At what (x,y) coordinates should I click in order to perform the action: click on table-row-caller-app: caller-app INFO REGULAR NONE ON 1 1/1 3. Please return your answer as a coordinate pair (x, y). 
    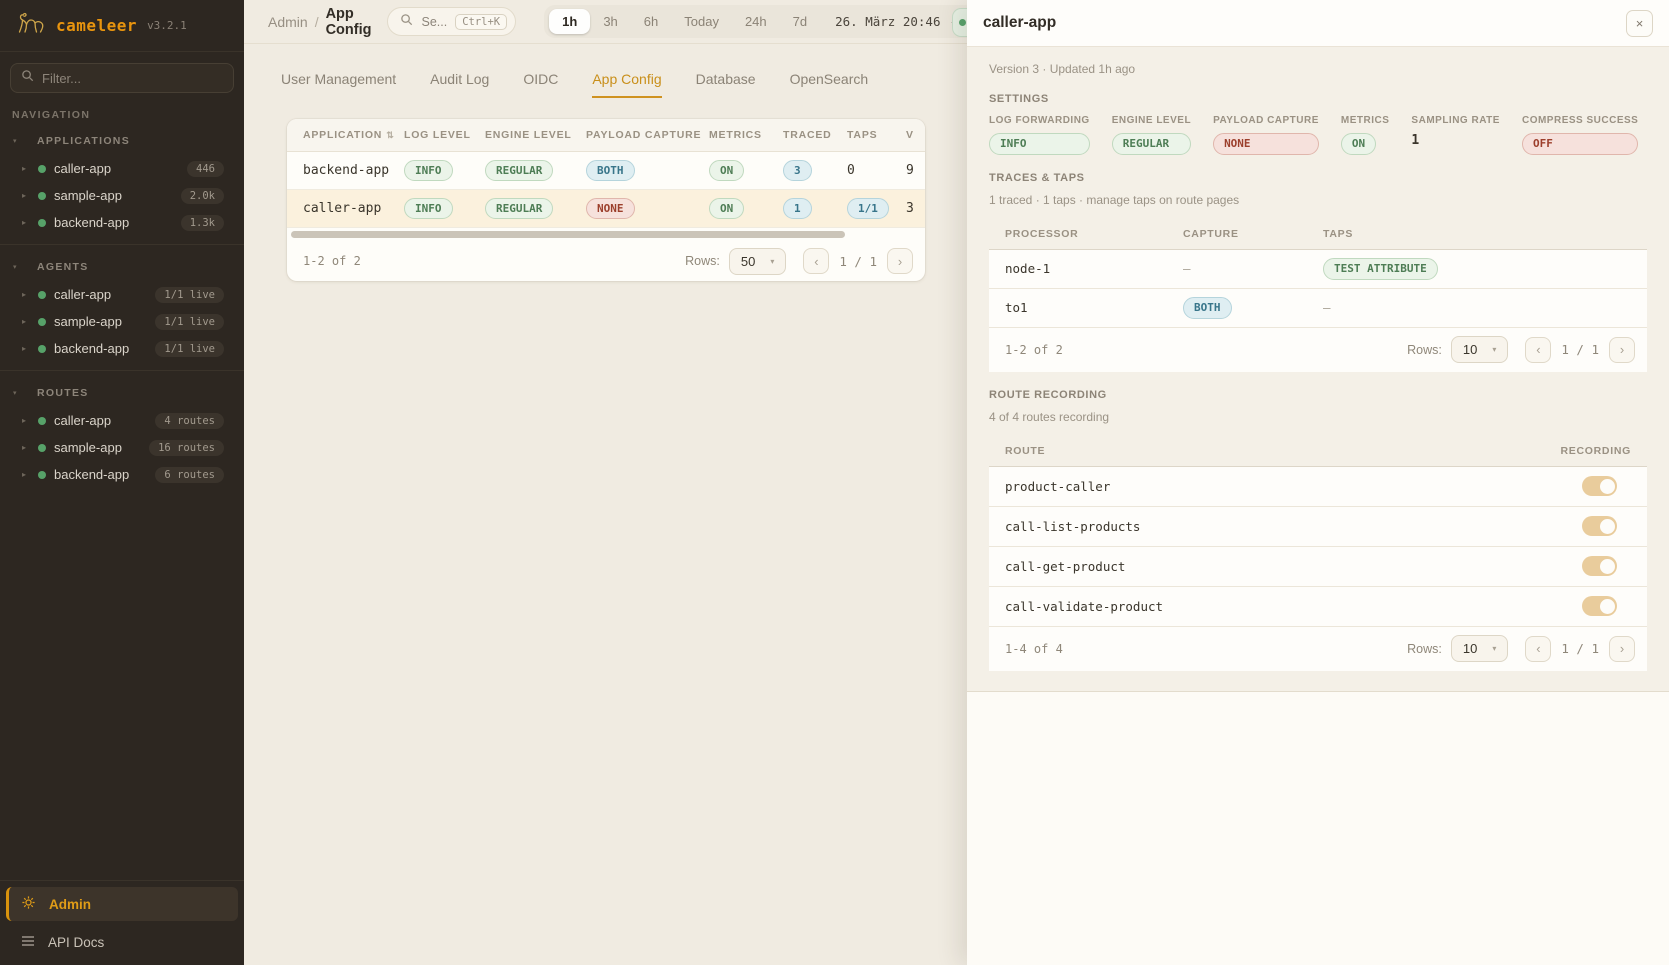
    Looking at the image, I should click on (606, 209).